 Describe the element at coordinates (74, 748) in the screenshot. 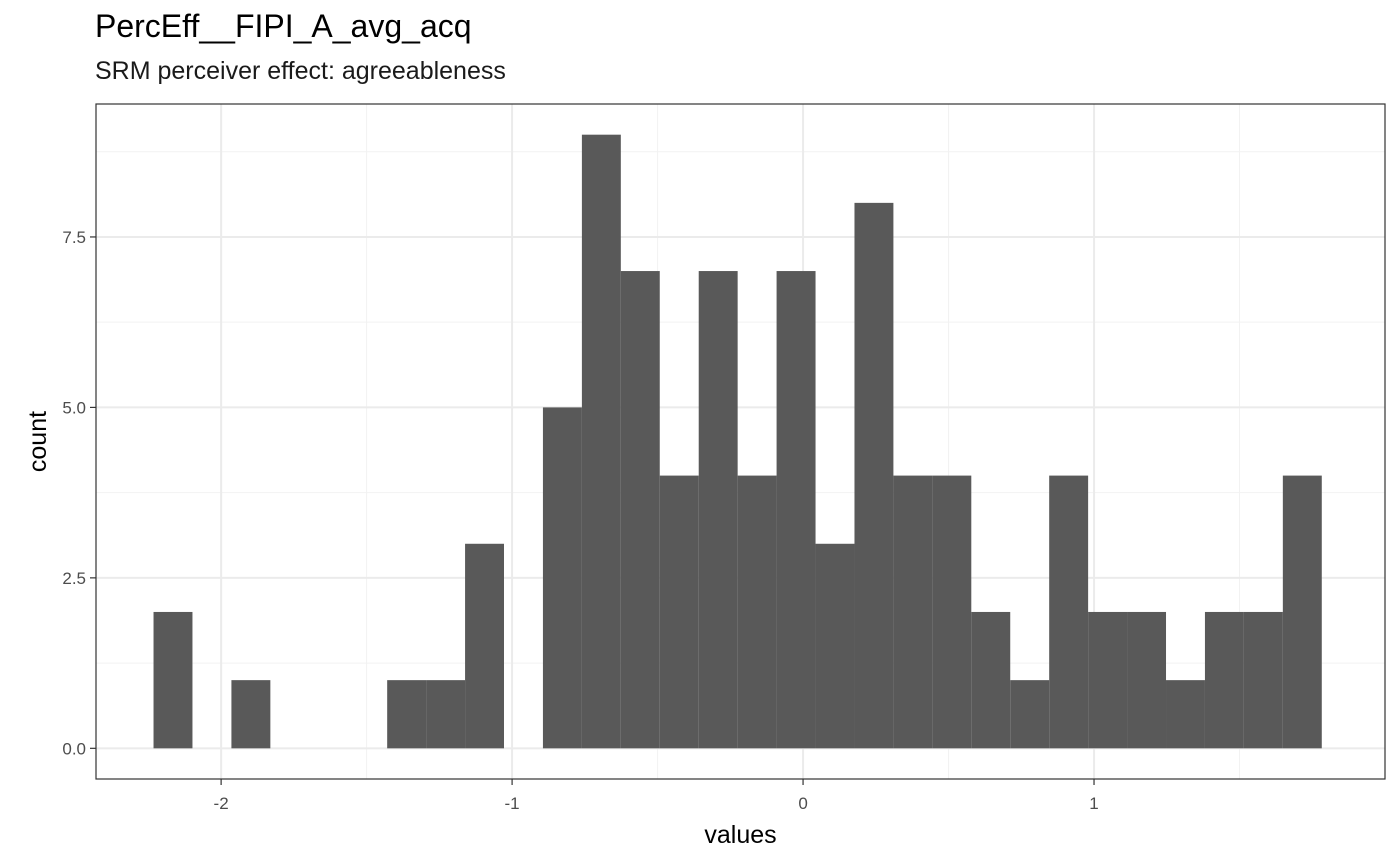

I see `y-tick-label: 0.0` at that location.